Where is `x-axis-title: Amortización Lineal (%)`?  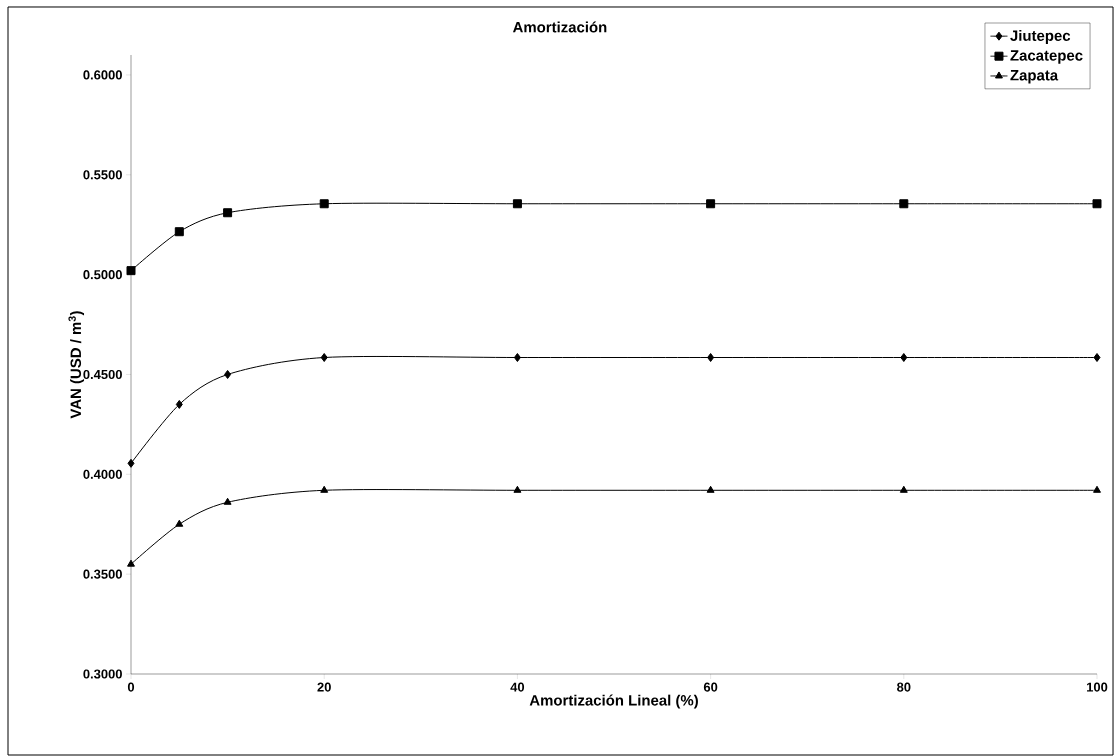
x-axis-title: Amortización Lineal (%) is located at coordinates (613, 701).